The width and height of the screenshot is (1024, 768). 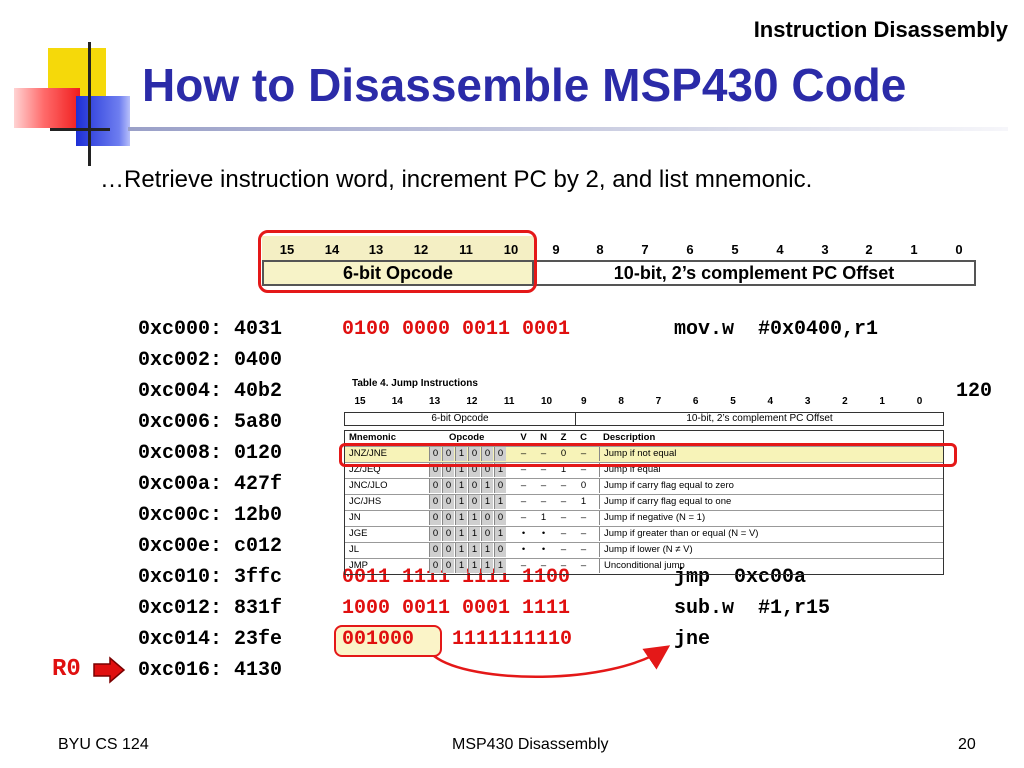 What do you see at coordinates (210, 608) in the screenshot?
I see `address-word: 0xc012: 831f` at bounding box center [210, 608].